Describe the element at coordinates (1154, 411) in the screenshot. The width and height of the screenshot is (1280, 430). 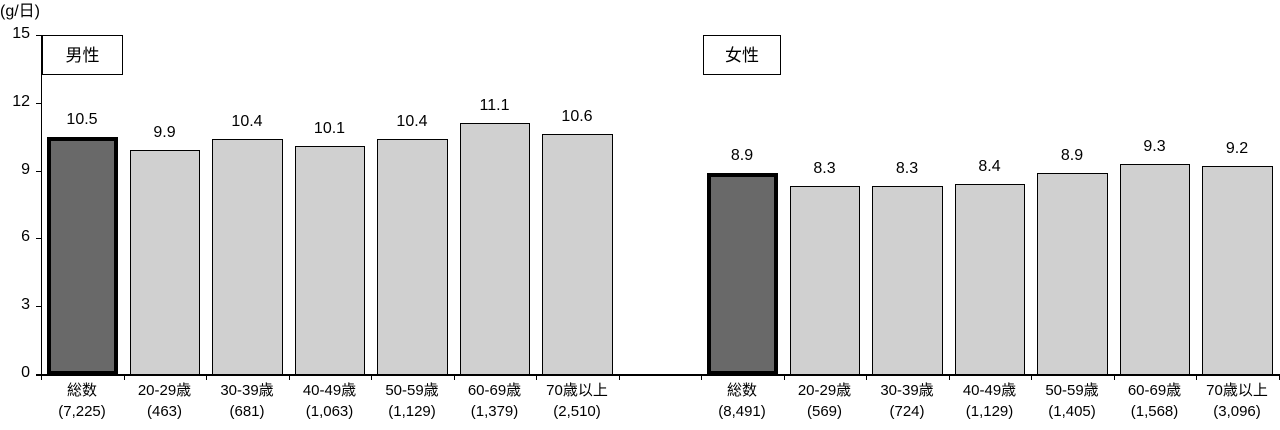
I see `sample-size: (1,568)` at that location.